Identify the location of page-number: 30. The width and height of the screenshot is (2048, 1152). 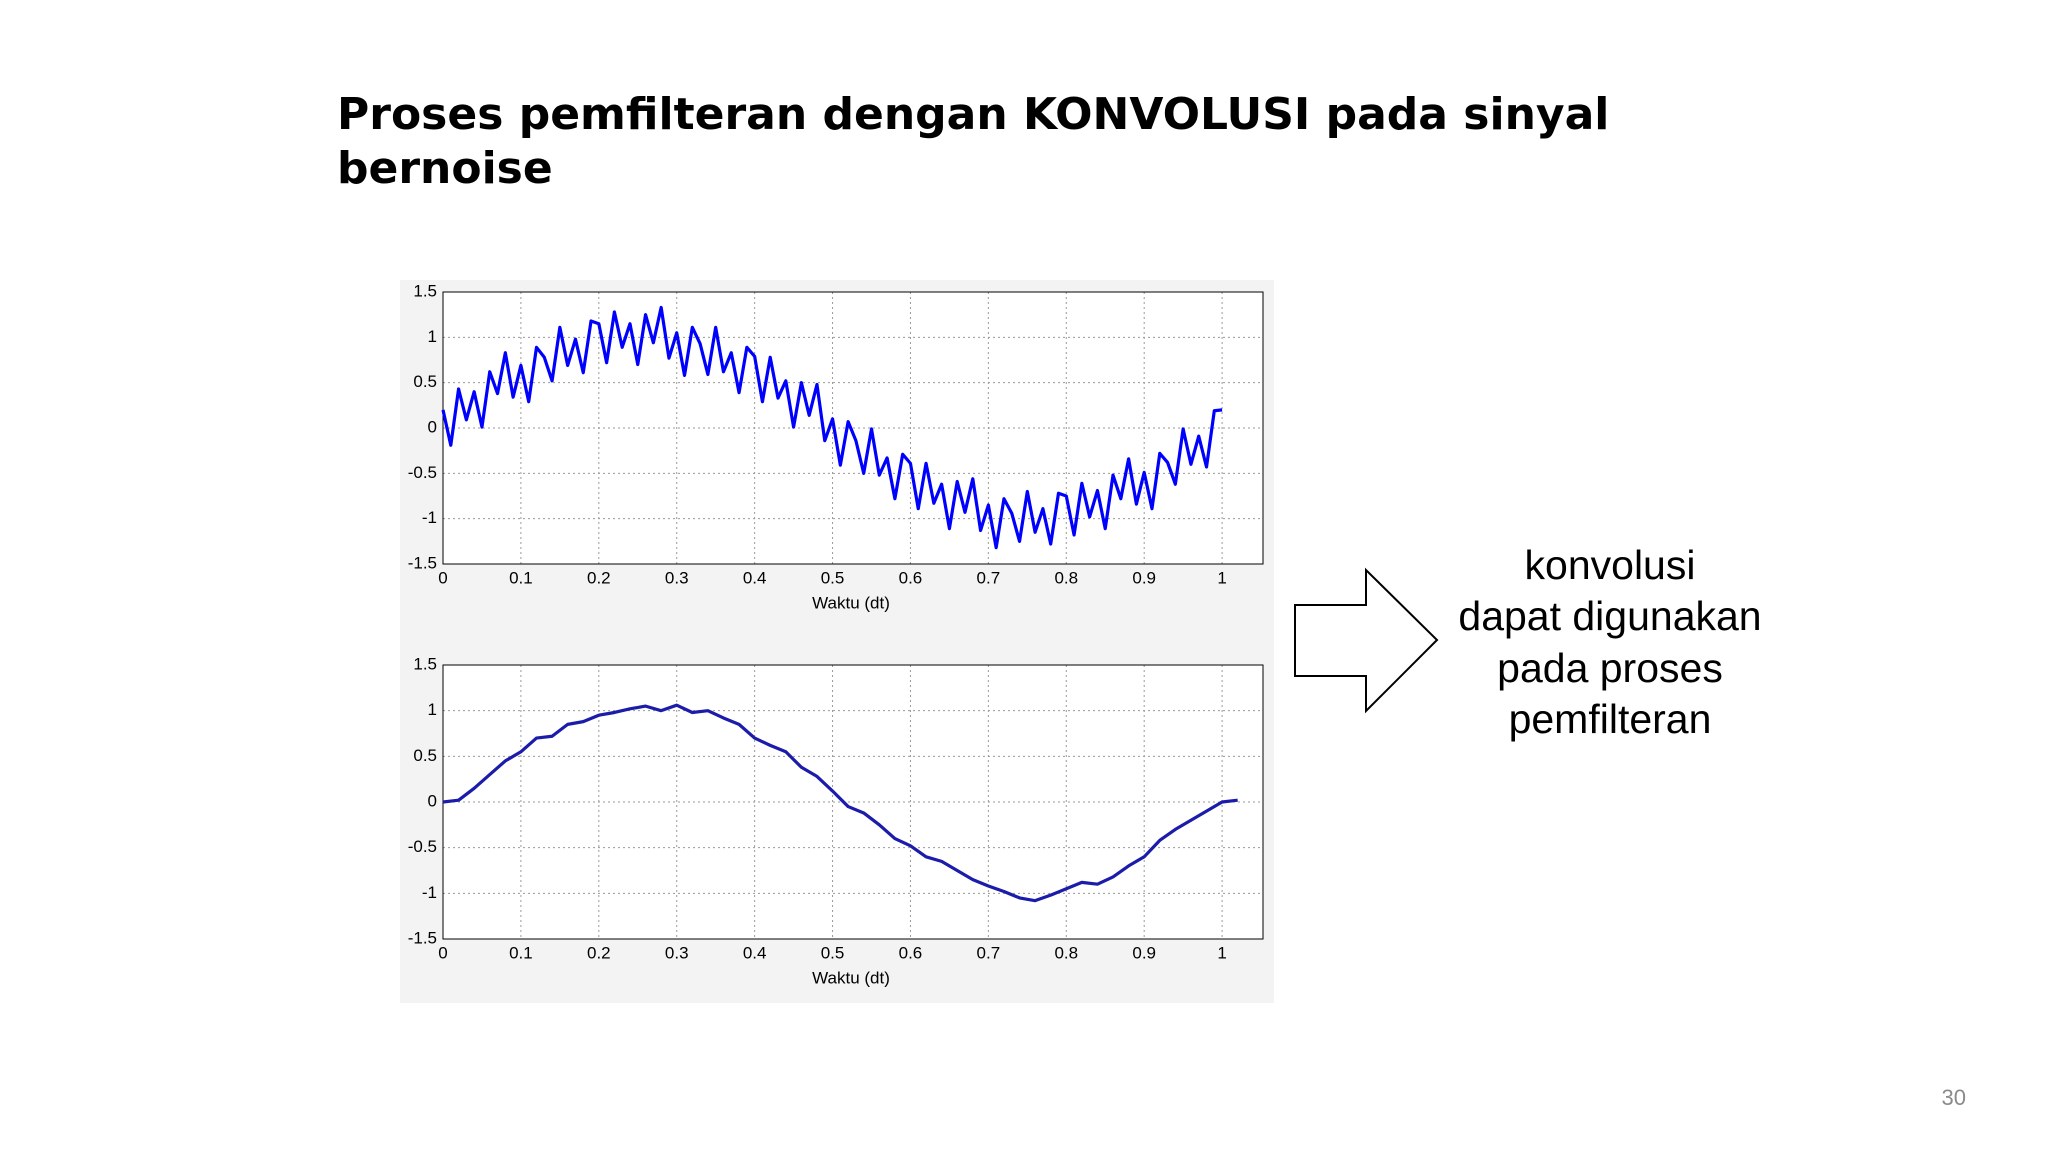
(1954, 1097).